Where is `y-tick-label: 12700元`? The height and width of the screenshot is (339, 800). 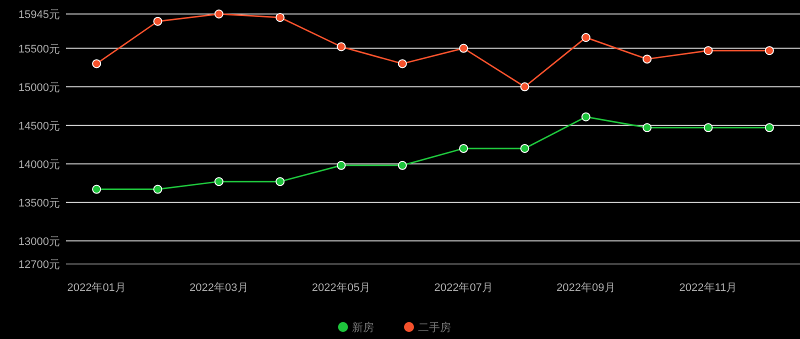 y-tick-label: 12700元 is located at coordinates (39, 265).